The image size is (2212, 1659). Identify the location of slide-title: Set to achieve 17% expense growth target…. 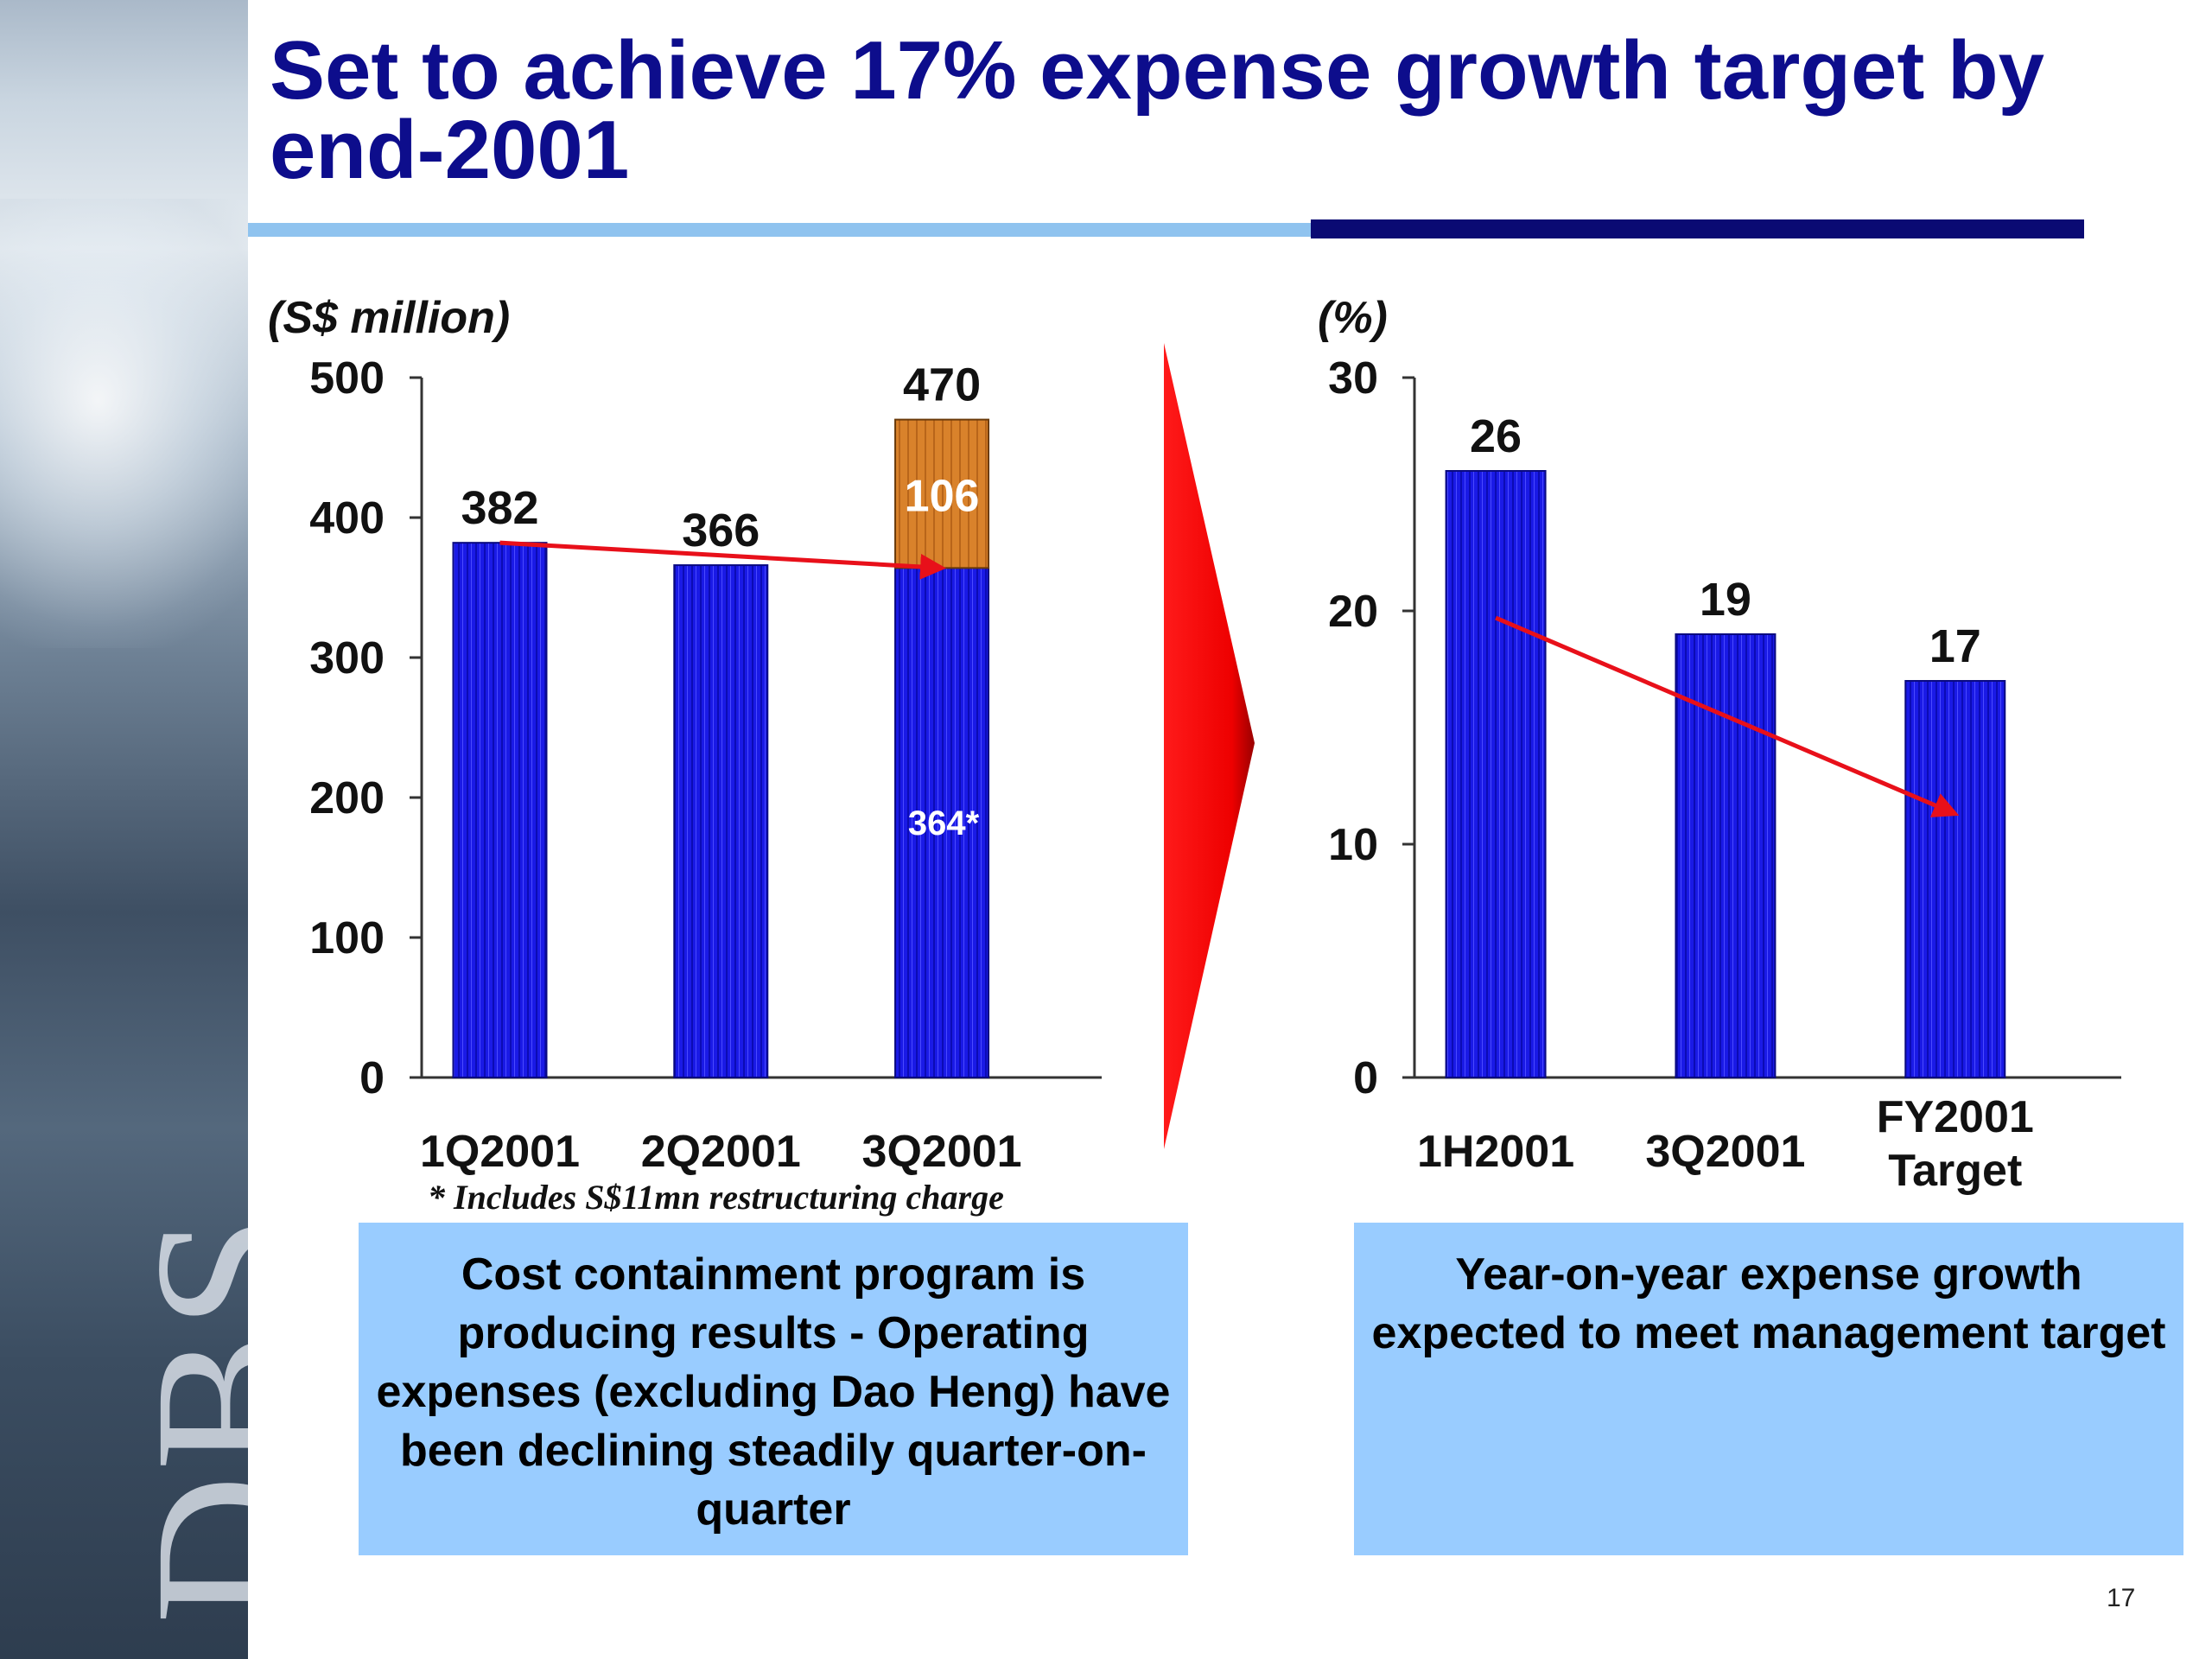
(1157, 110).